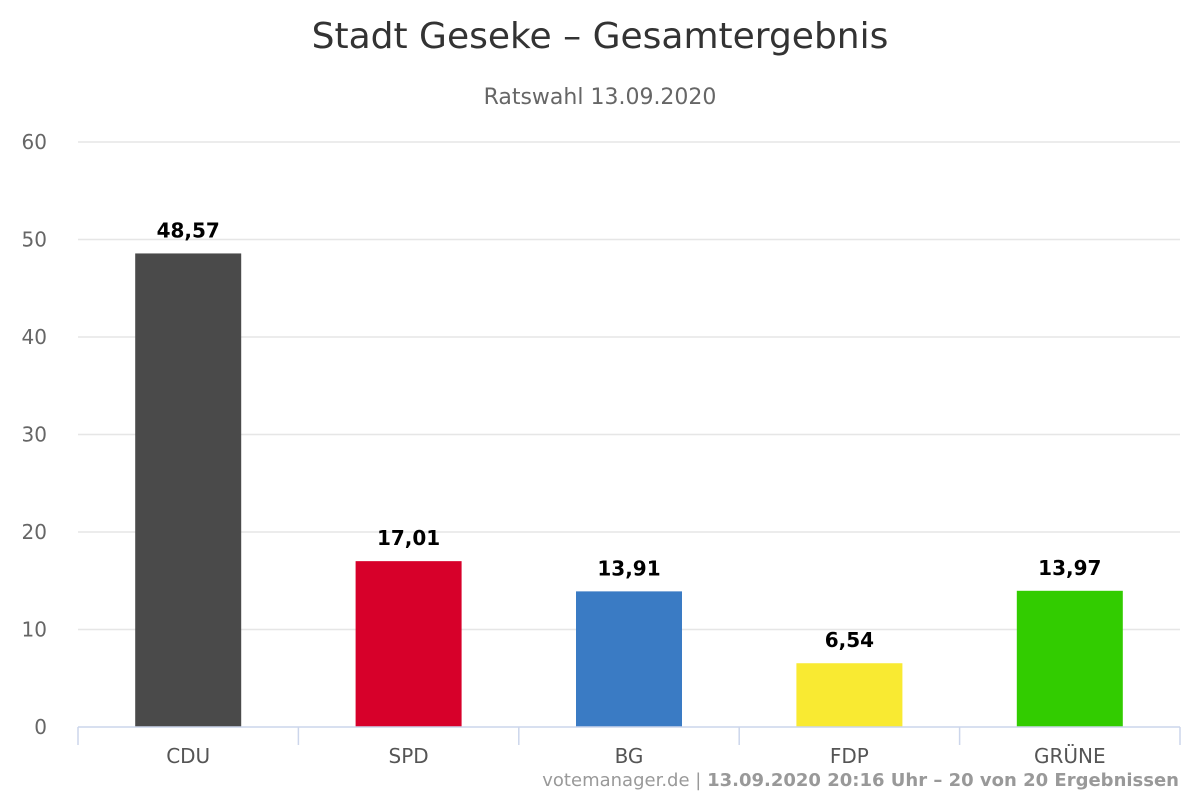 This screenshot has width=1200, height=800. What do you see at coordinates (629, 735) in the screenshot?
I see `x-axis` at bounding box center [629, 735].